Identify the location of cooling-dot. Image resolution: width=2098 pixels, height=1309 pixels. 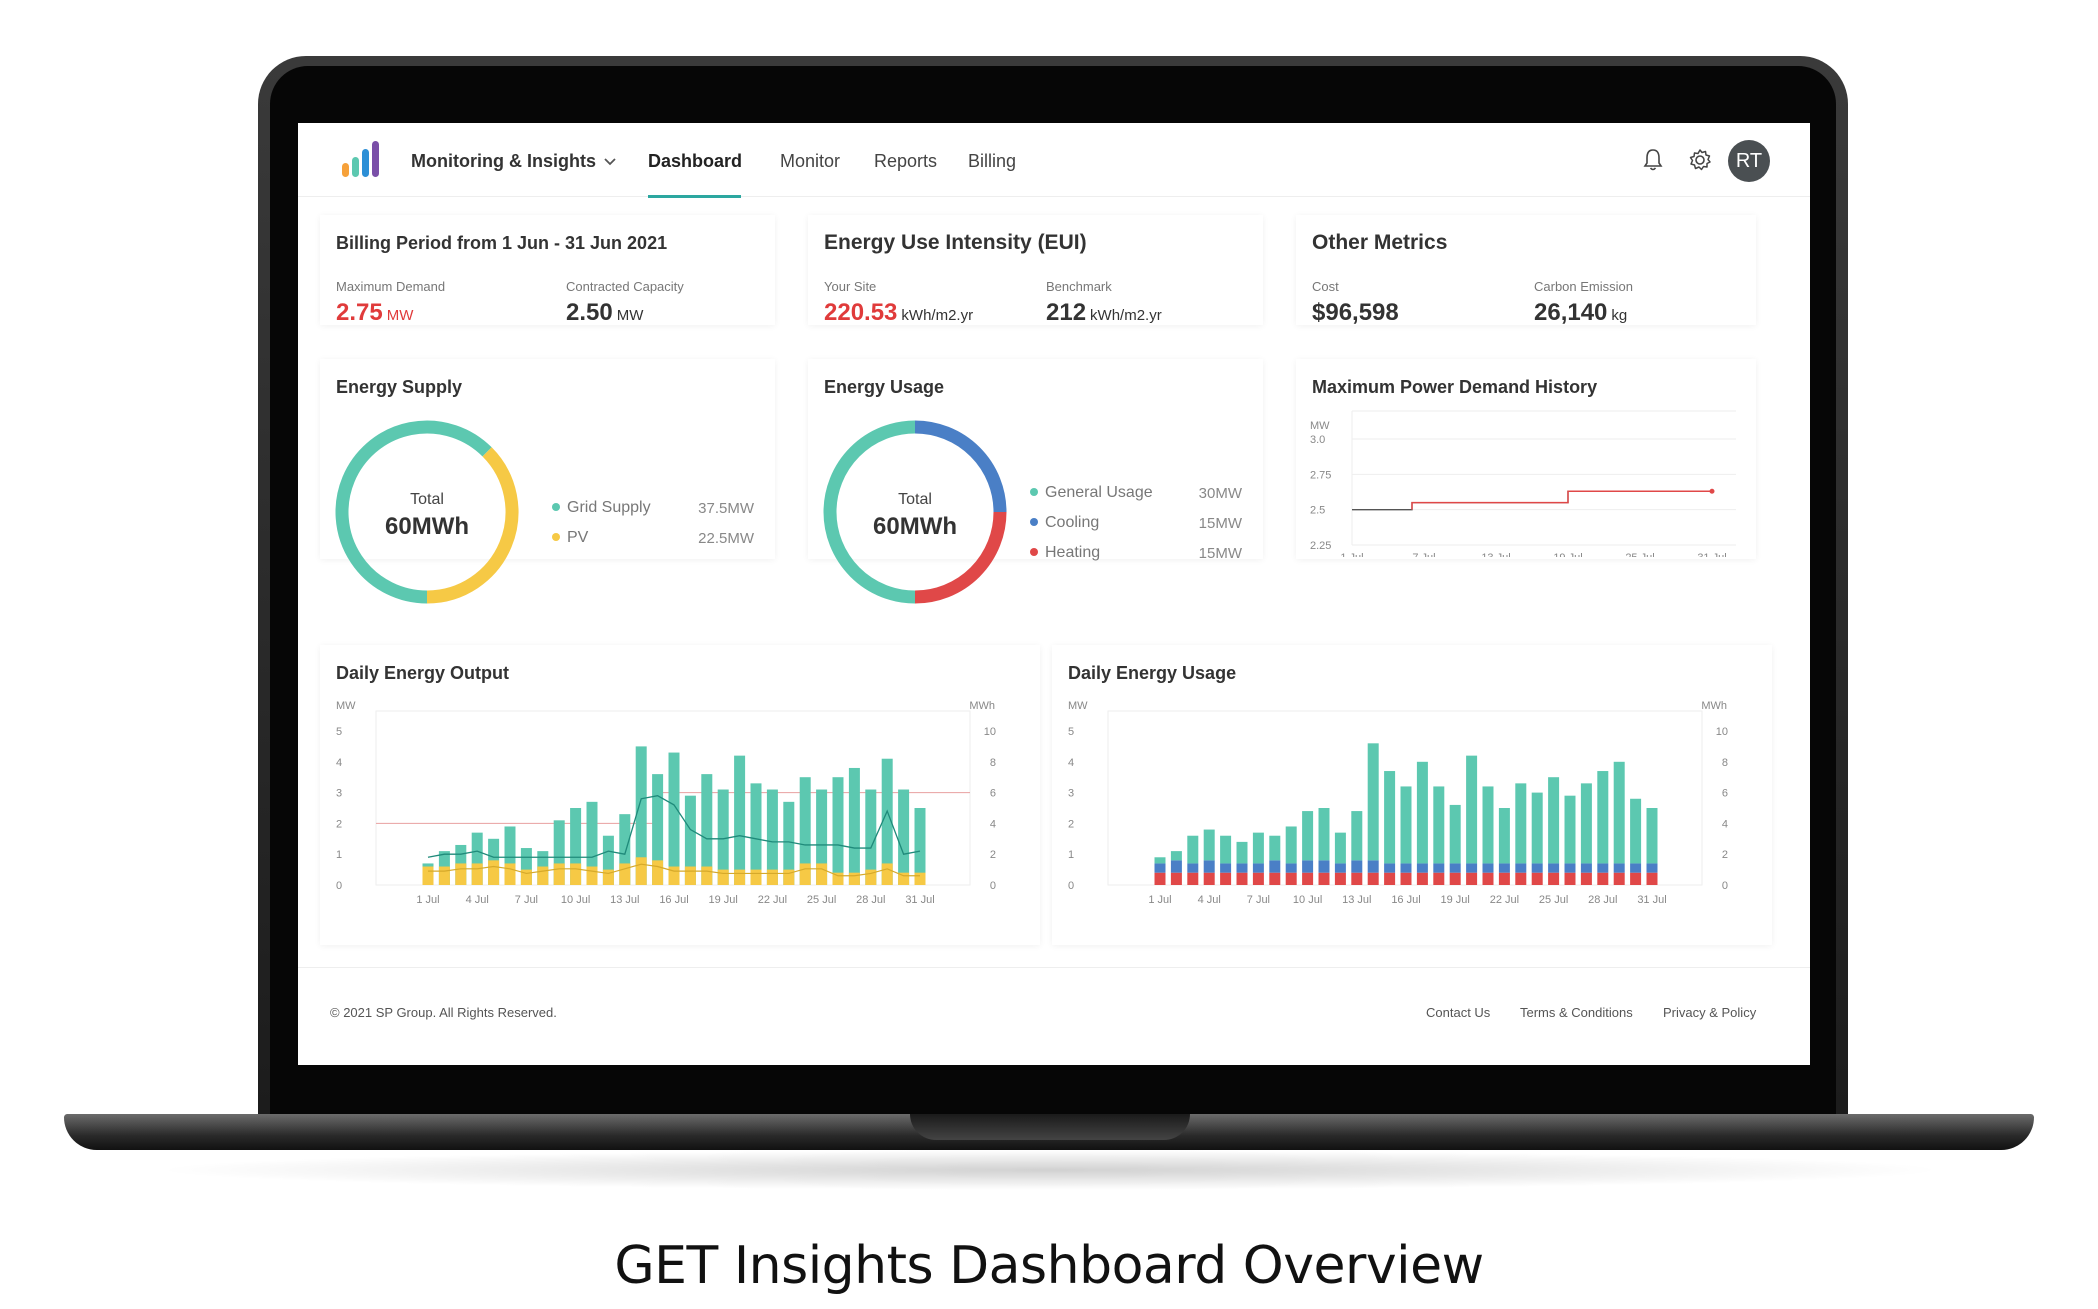
(1034, 521).